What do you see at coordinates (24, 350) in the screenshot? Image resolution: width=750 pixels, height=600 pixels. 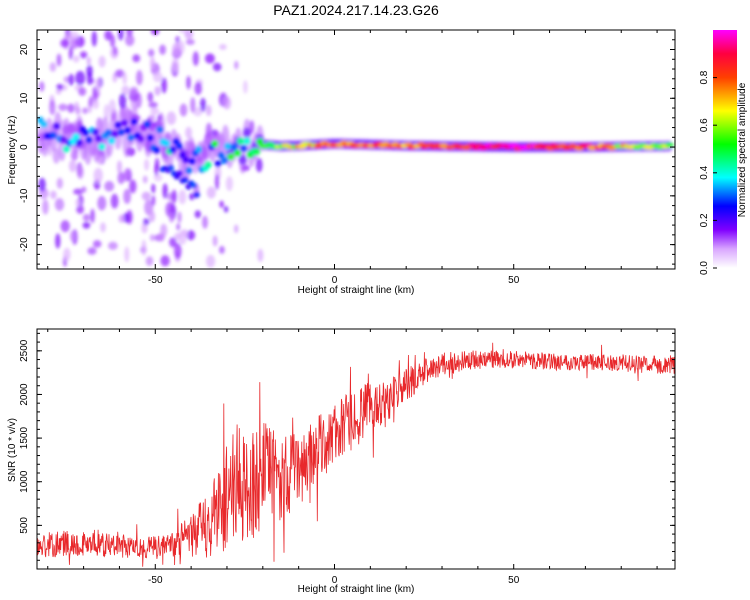 I see `snr-ytick-label: 2500` at bounding box center [24, 350].